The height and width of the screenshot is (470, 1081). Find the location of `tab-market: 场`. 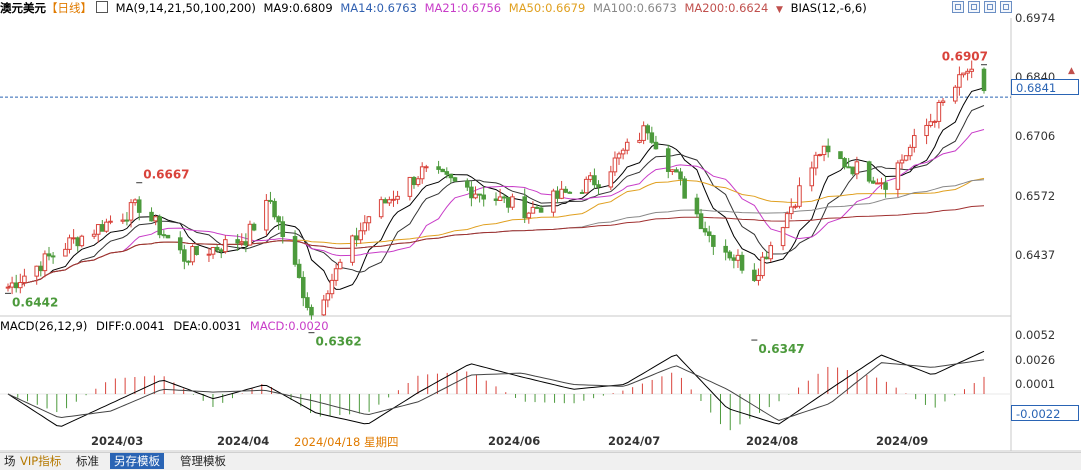

tab-market: 场 is located at coordinates (10, 461).